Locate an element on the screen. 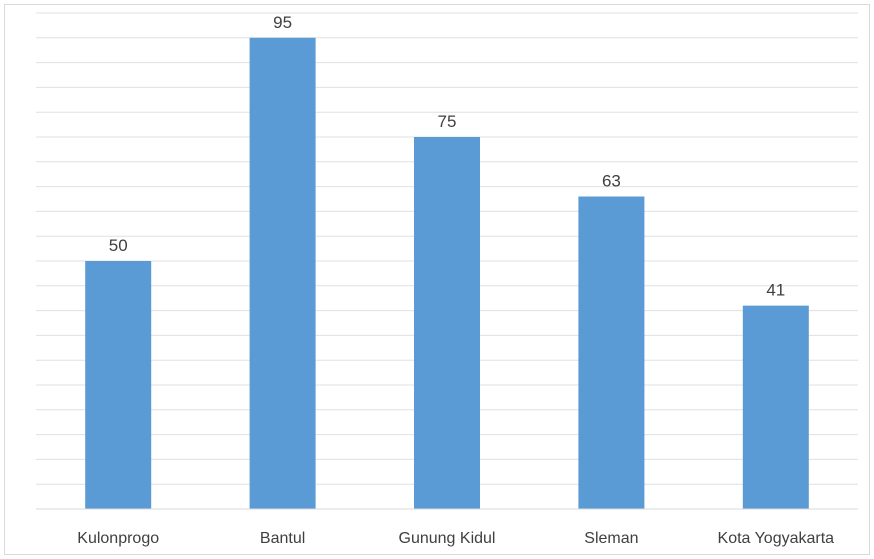  category-label: Gunung Kidul is located at coordinates (447, 538).